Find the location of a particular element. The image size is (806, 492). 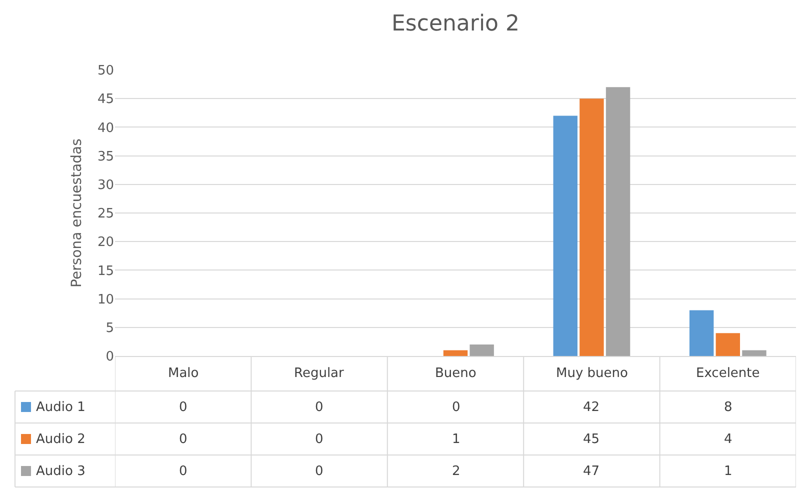

legend-label: Audio 2 is located at coordinates (61, 439).